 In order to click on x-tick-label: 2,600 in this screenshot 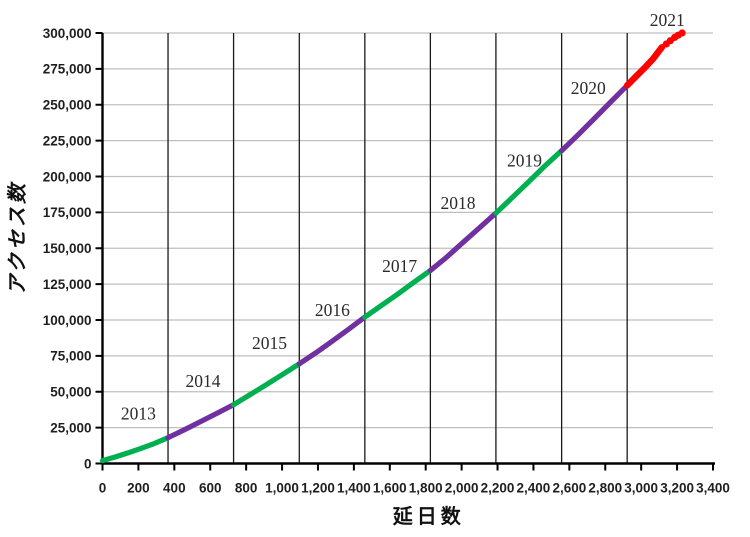, I will do `click(569, 488)`.